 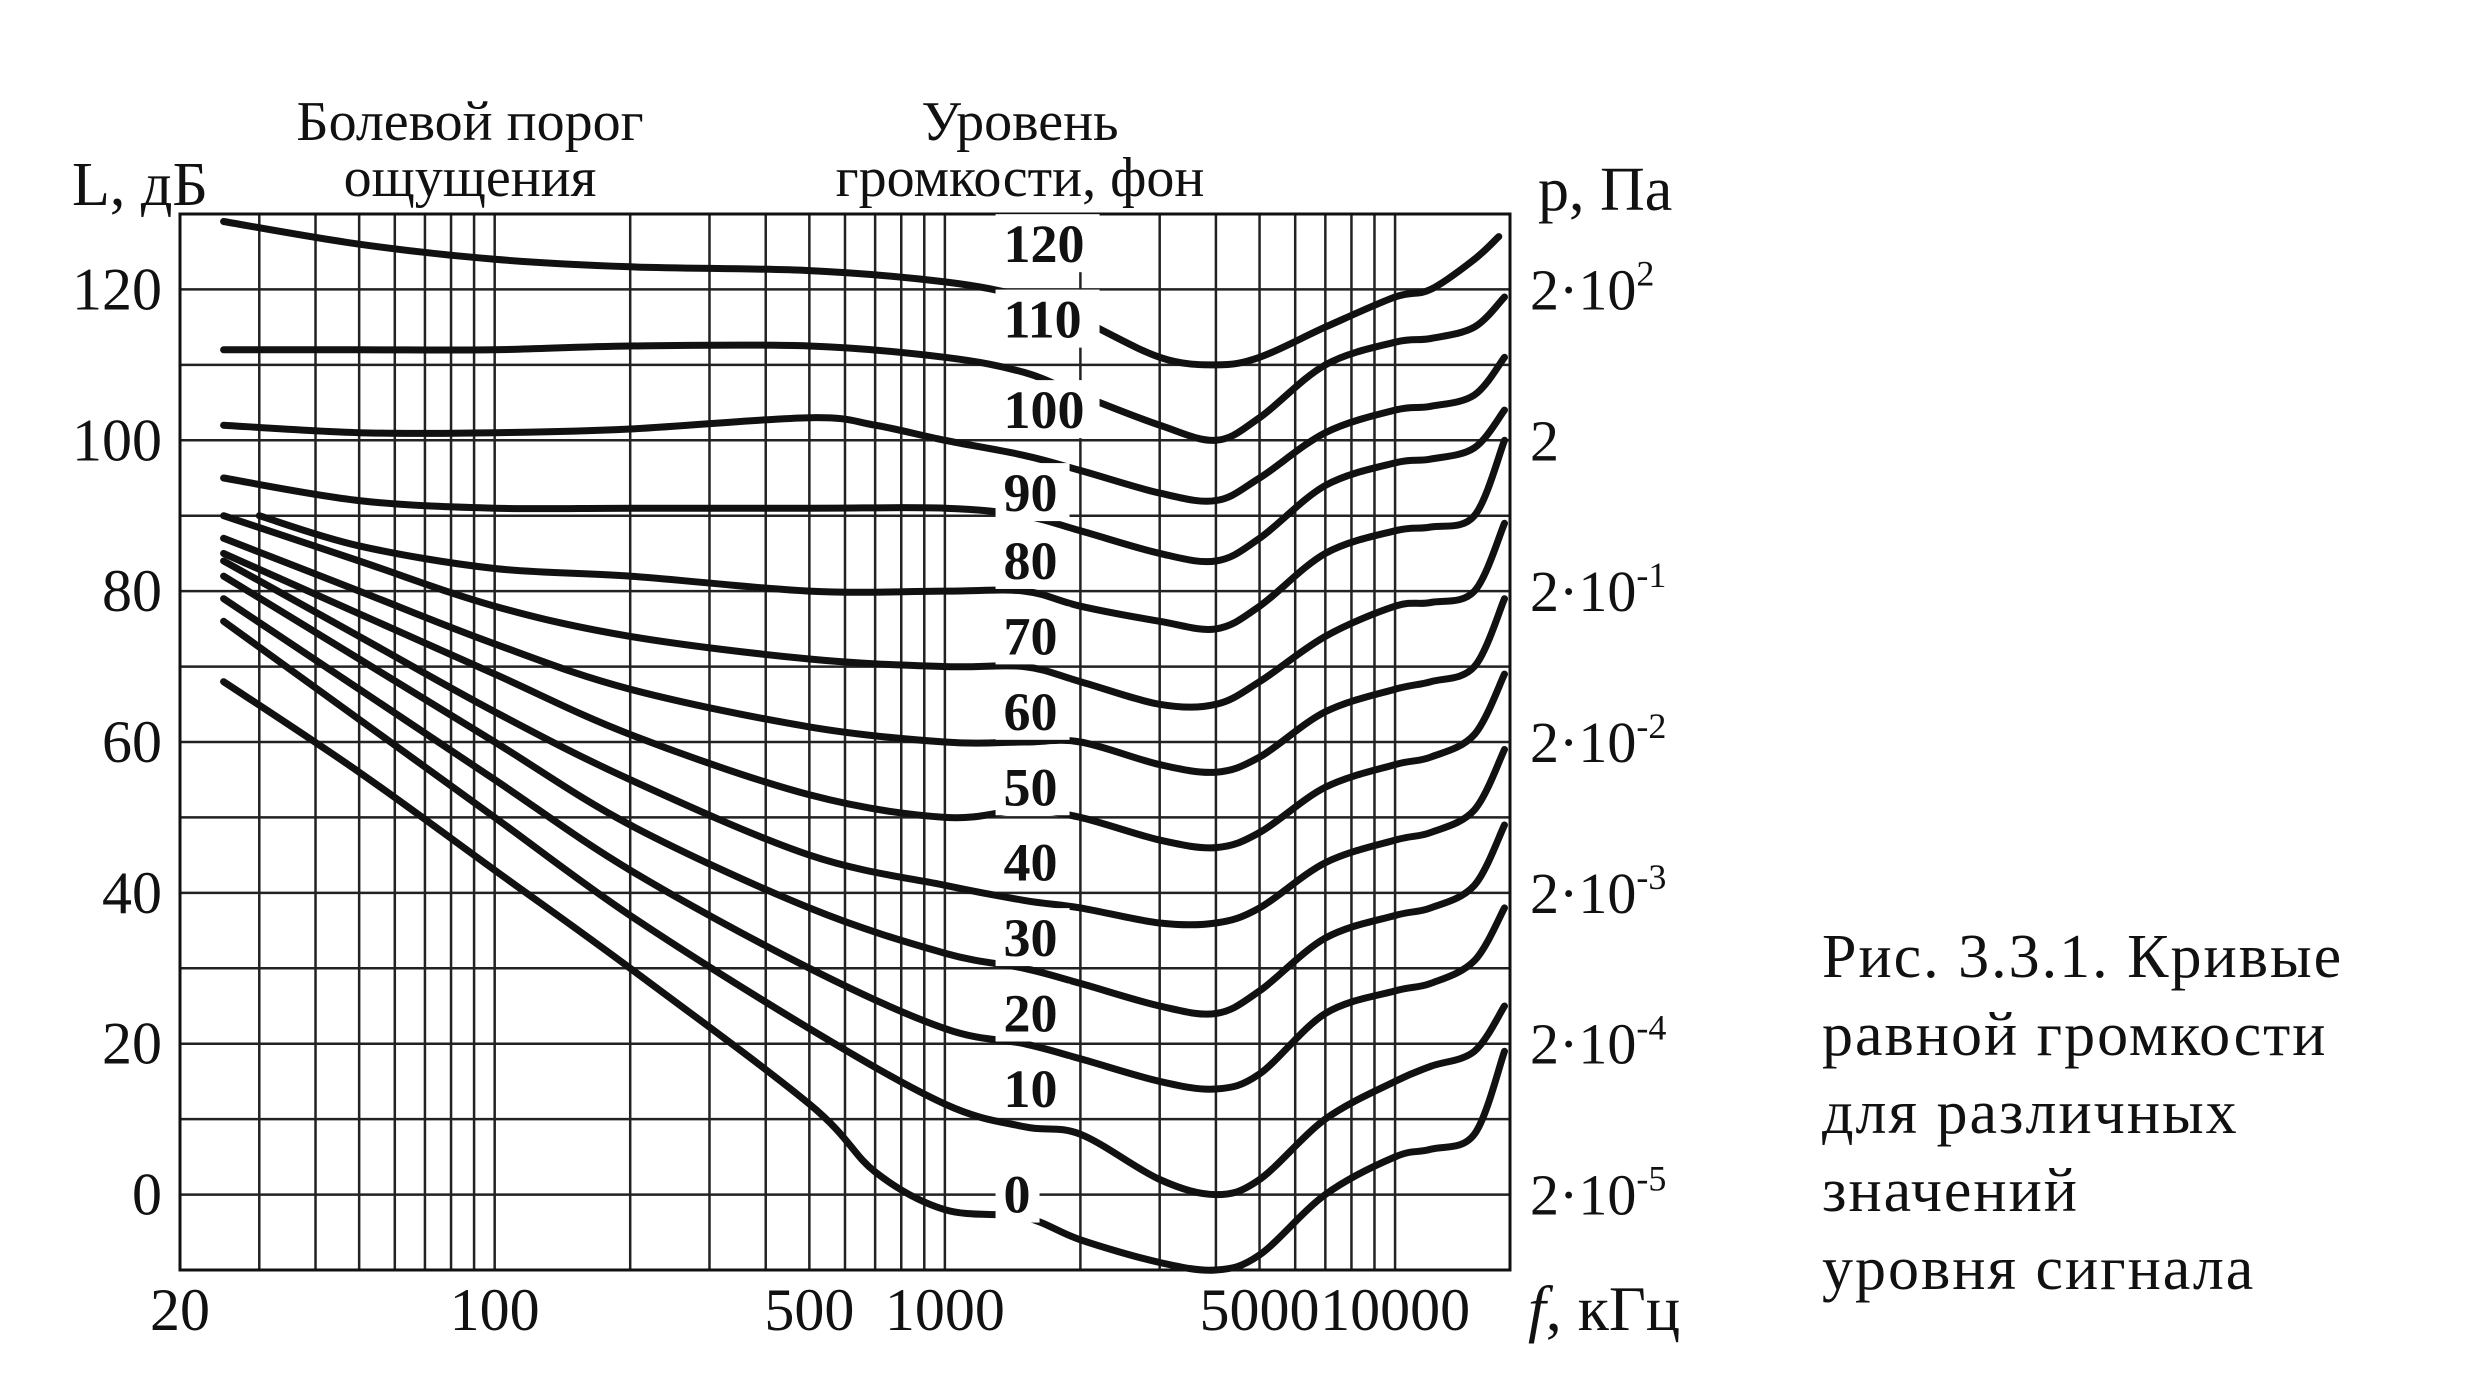 I want to click on x-tick-labels: 20 100 500 1000 5000 10000, so click(x=810, y=1310).